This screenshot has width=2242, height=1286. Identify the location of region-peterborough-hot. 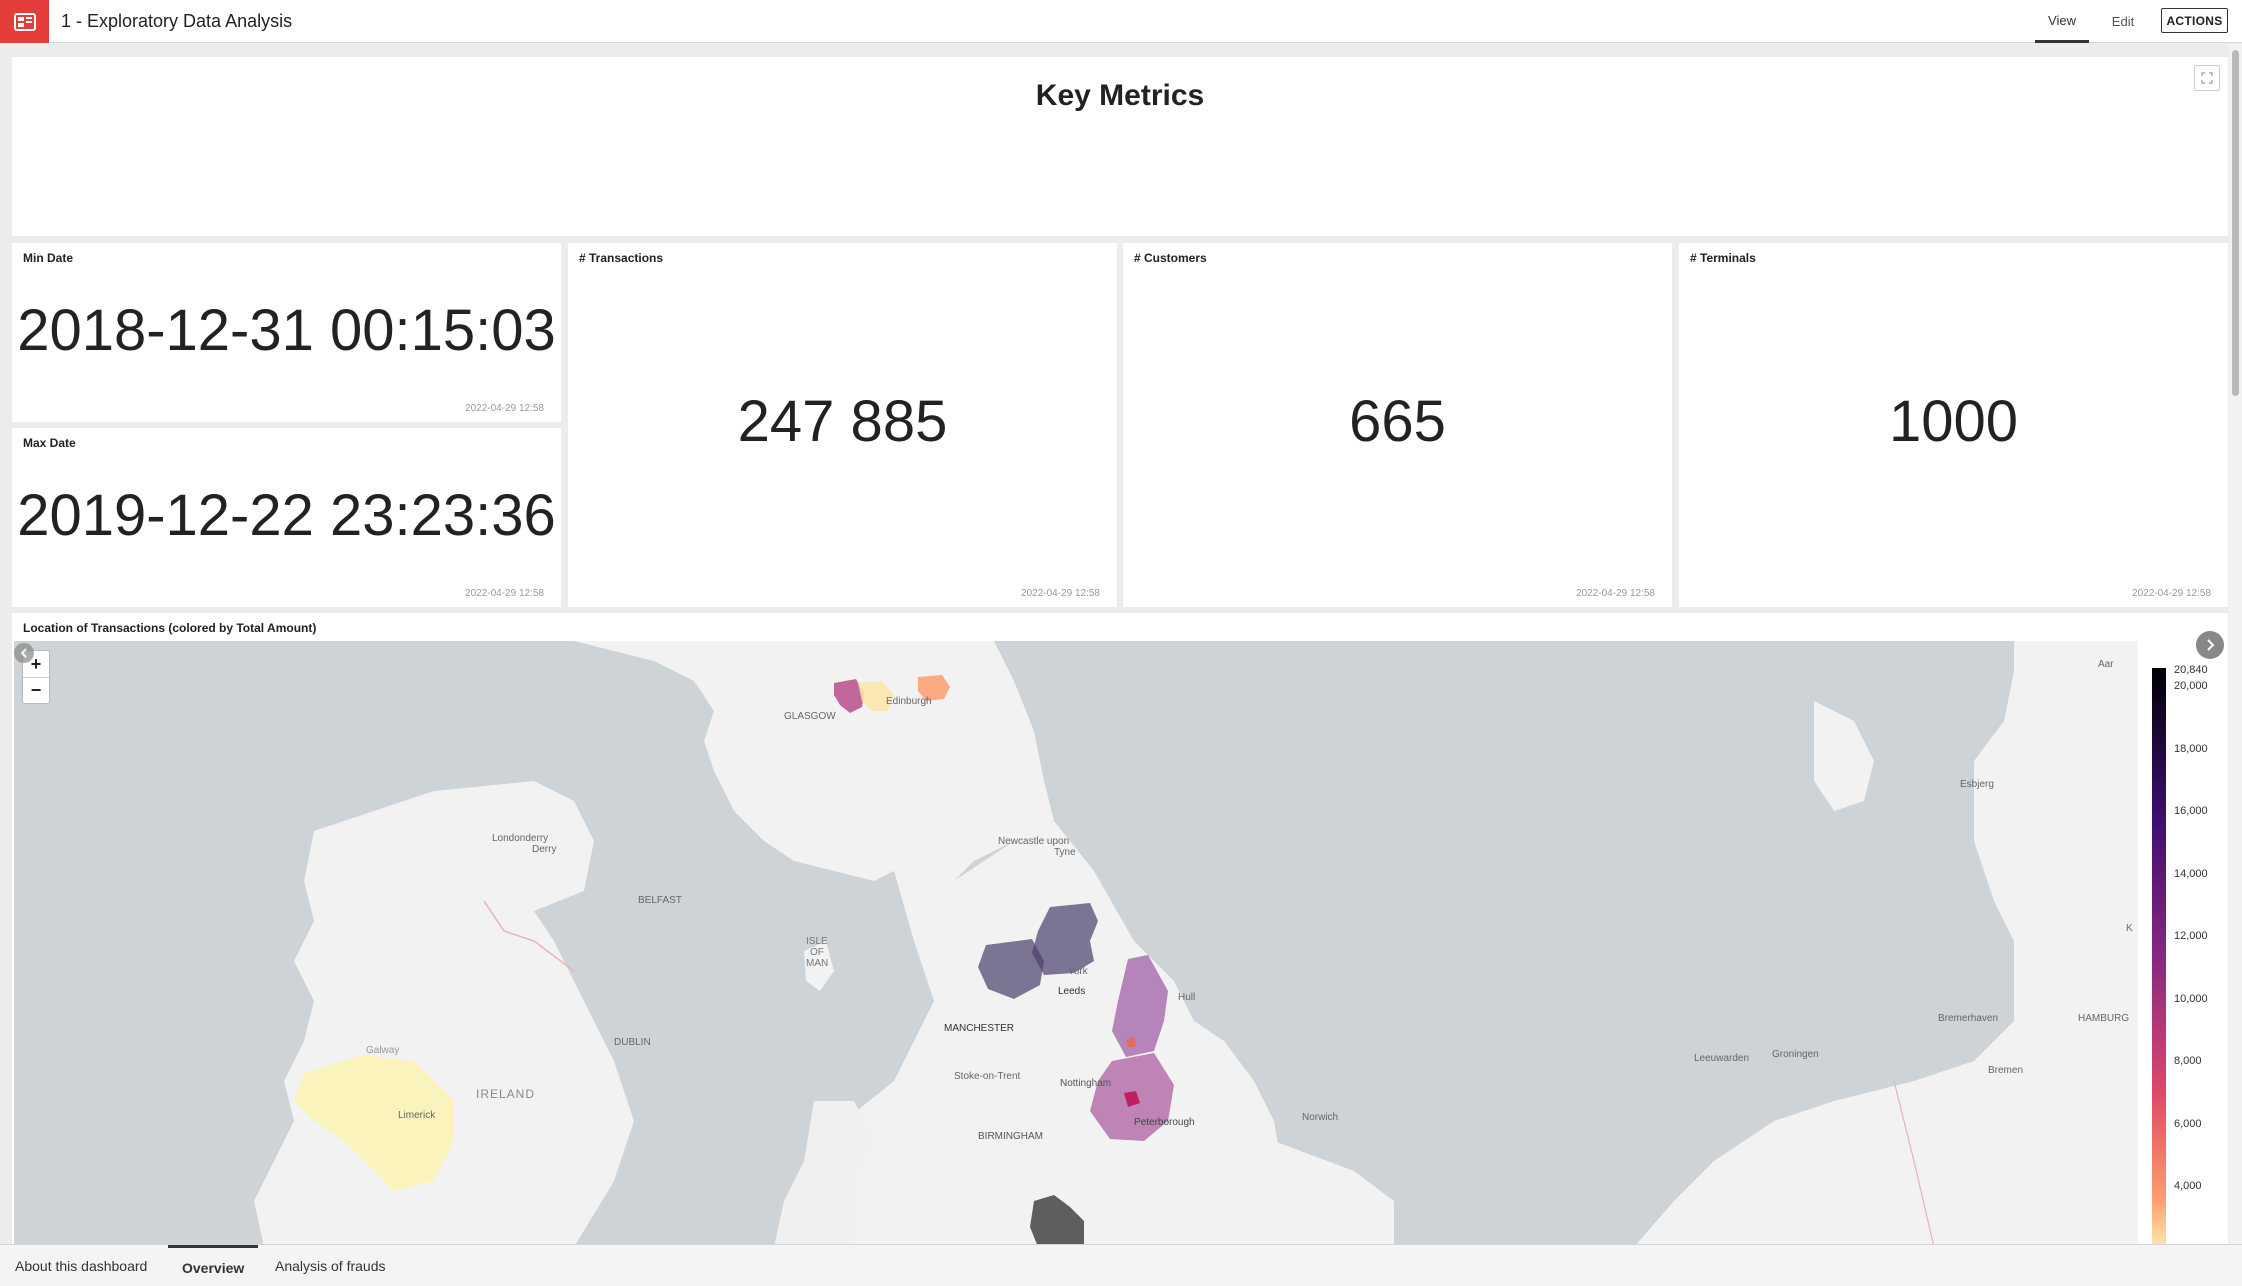
(1132, 1099).